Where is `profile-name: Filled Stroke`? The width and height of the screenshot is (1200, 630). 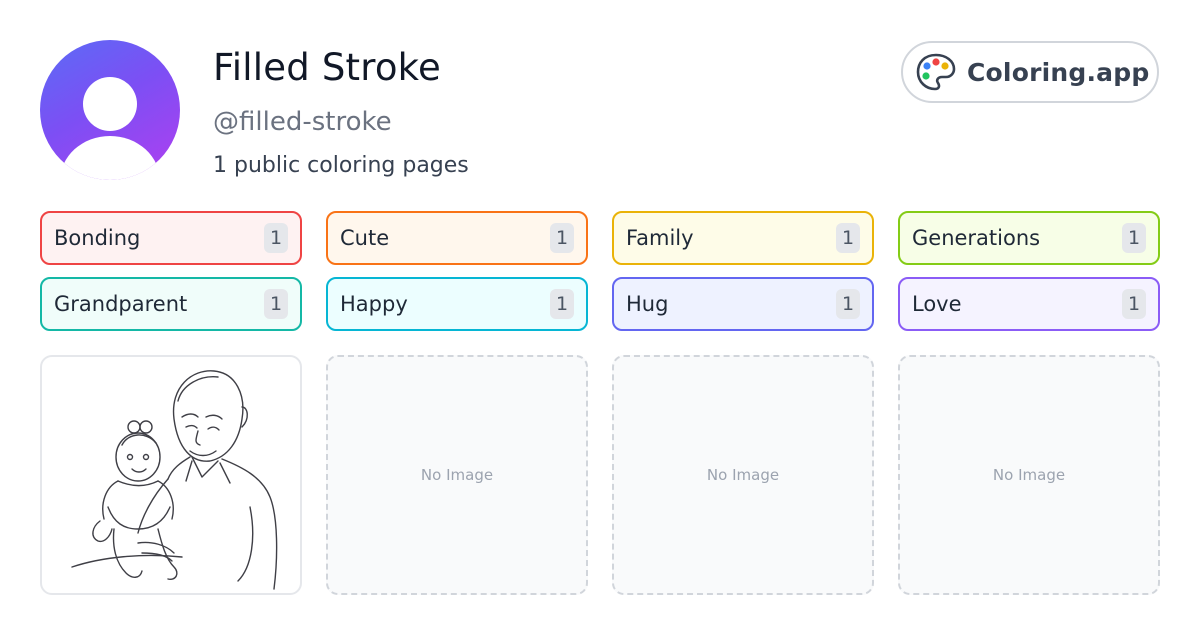 profile-name: Filled Stroke is located at coordinates (327, 67).